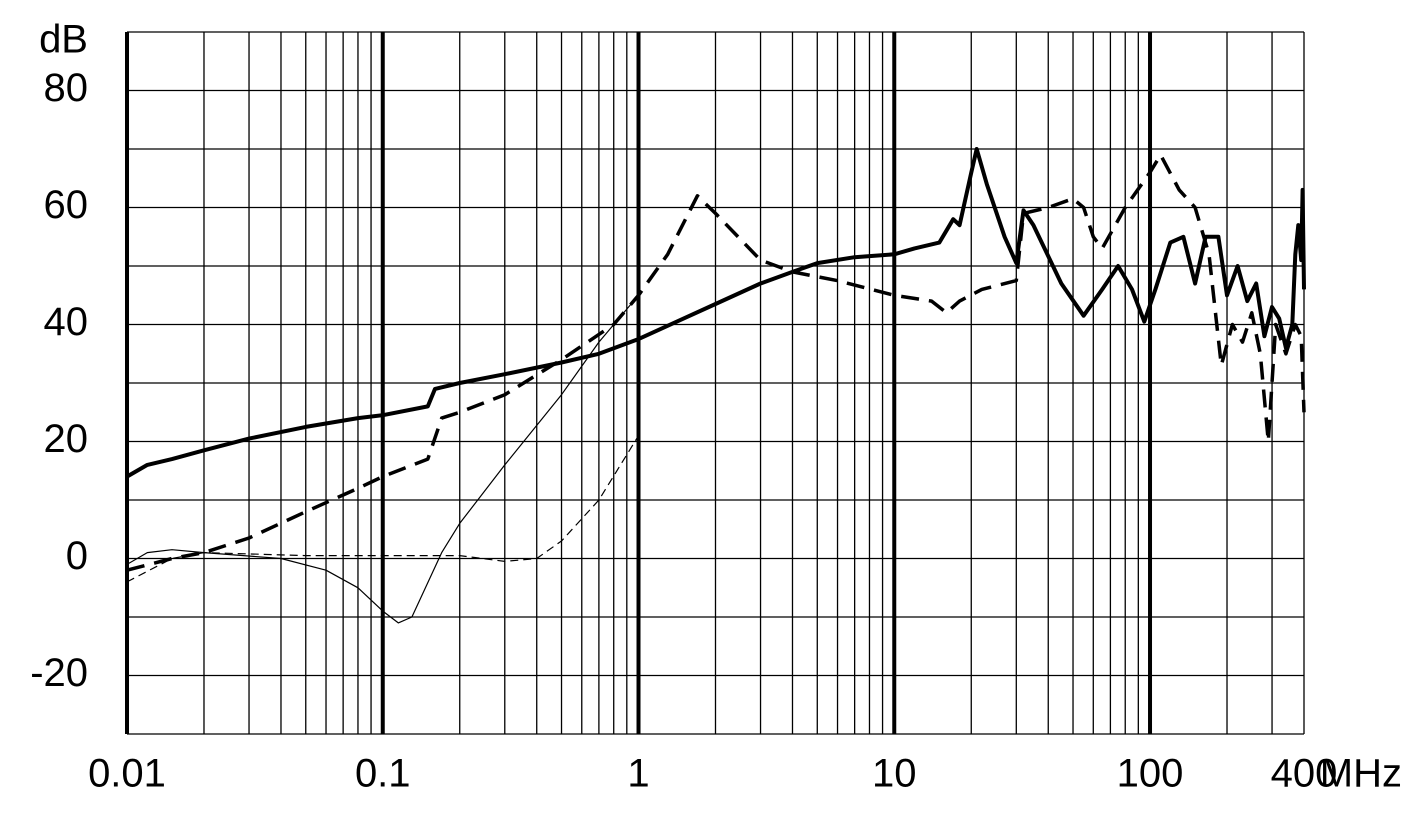 This screenshot has width=1423, height=825. Describe the element at coordinates (894, 774) in the screenshot. I see `x-tick-label: 10` at that location.